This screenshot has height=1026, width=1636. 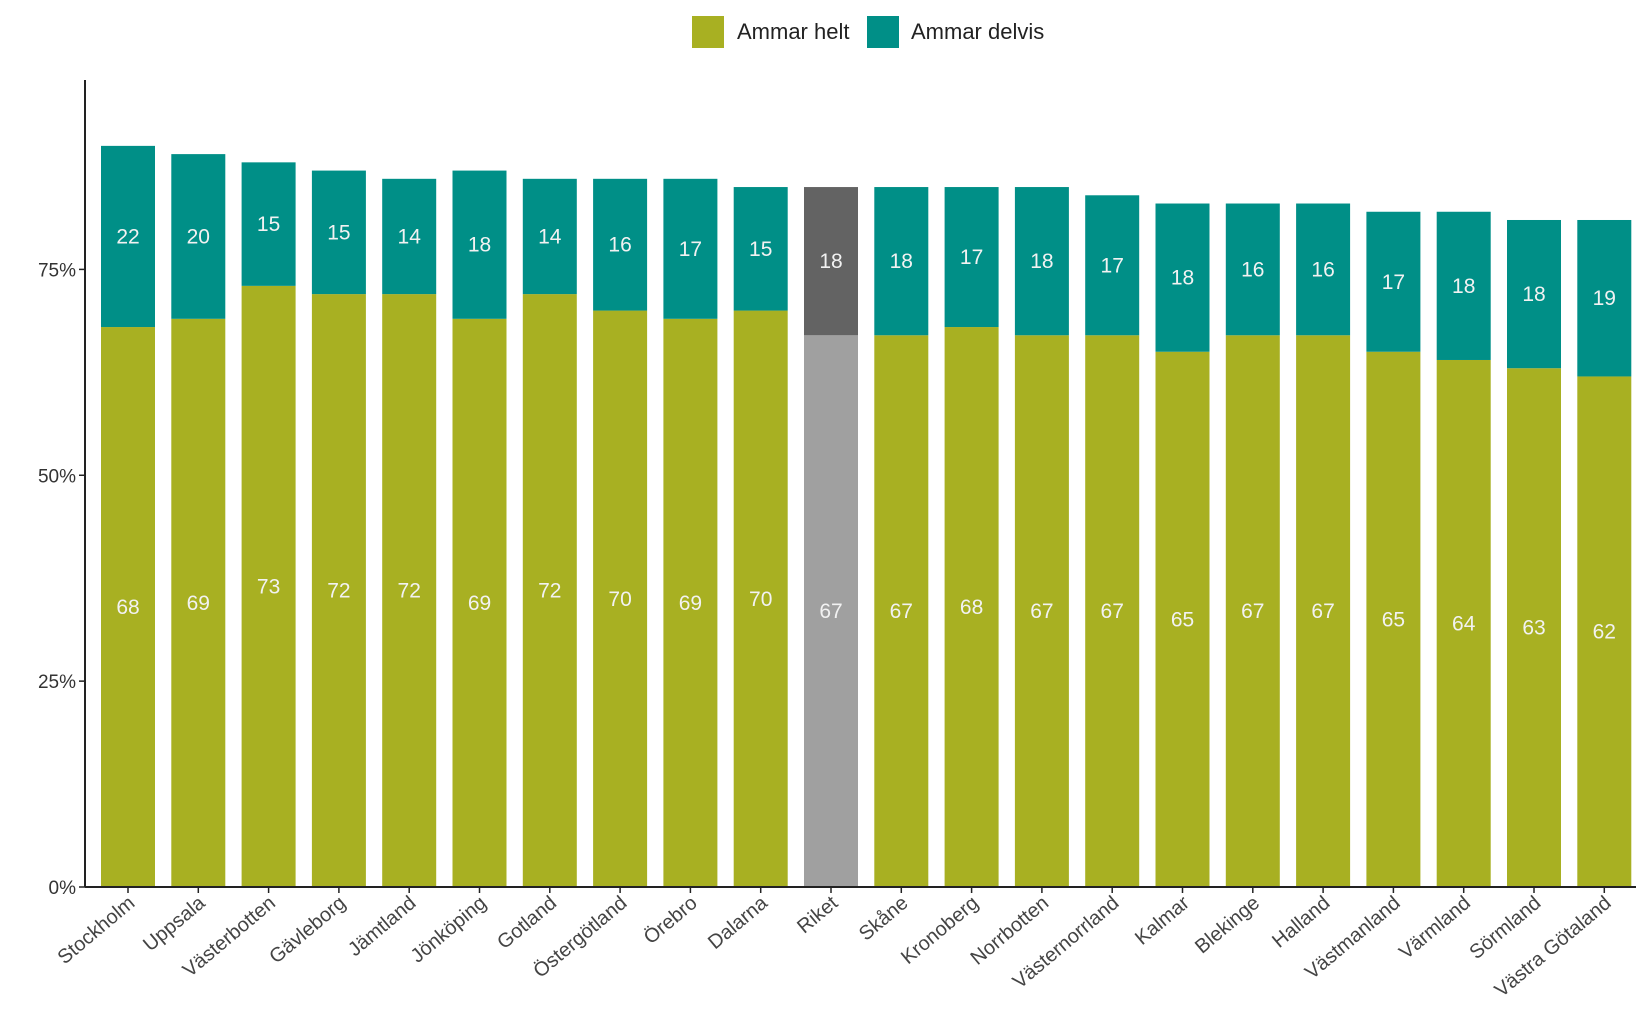 What do you see at coordinates (708, 32) in the screenshot?
I see `legend-swatch-ammar-helt` at bounding box center [708, 32].